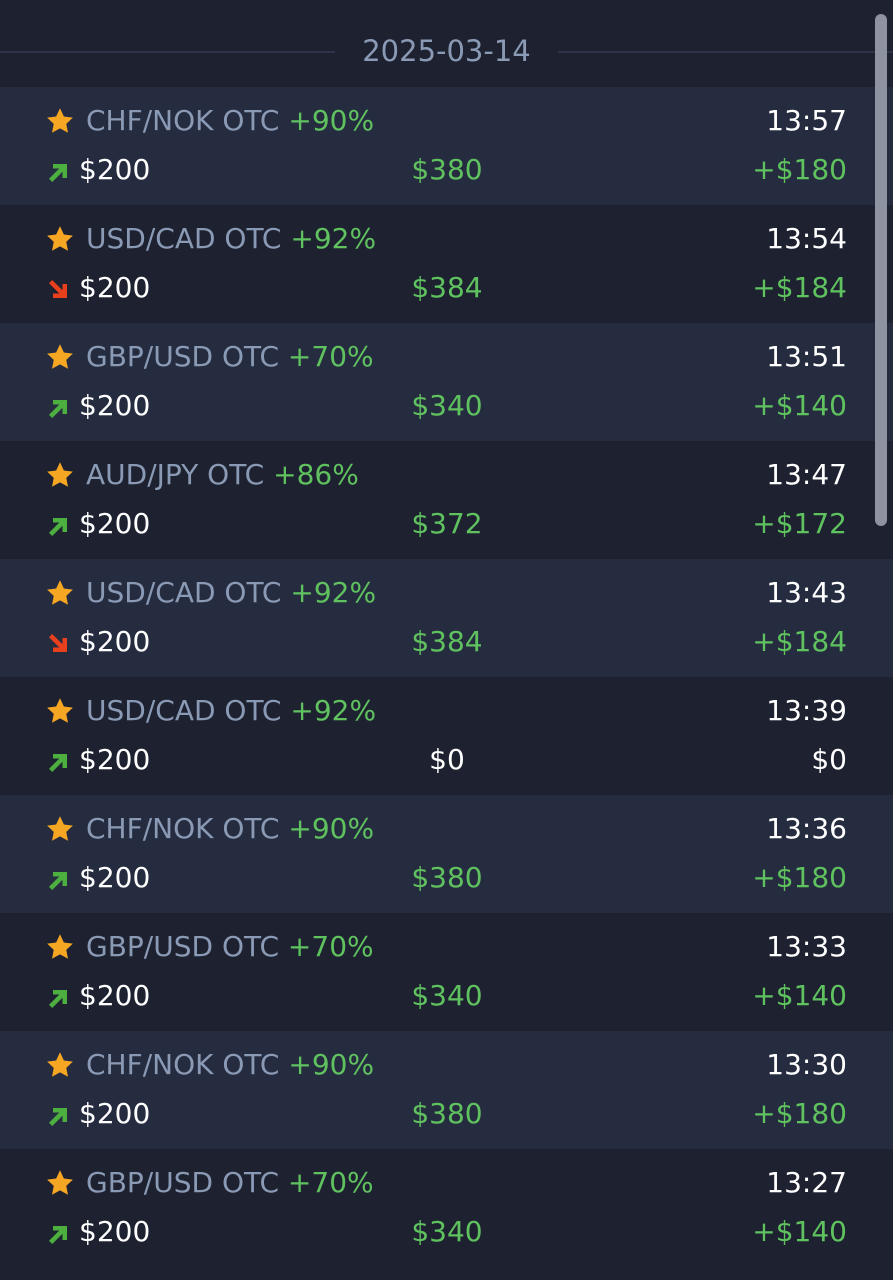  I want to click on date-label: 2025-03-14, so click(446, 51).